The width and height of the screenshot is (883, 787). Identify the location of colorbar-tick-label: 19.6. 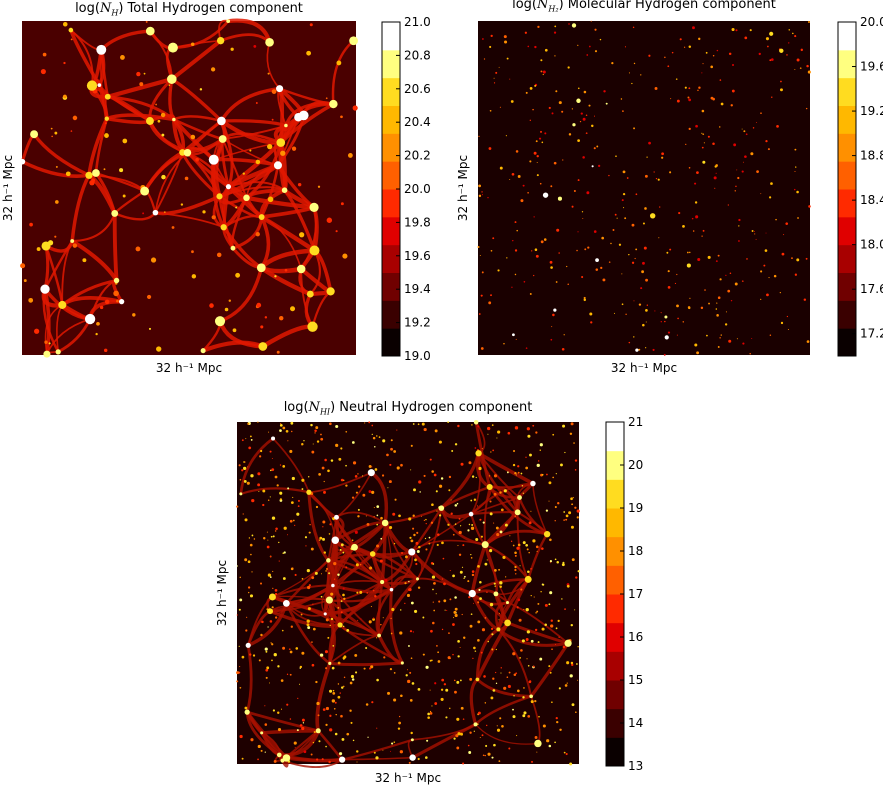
(871, 67).